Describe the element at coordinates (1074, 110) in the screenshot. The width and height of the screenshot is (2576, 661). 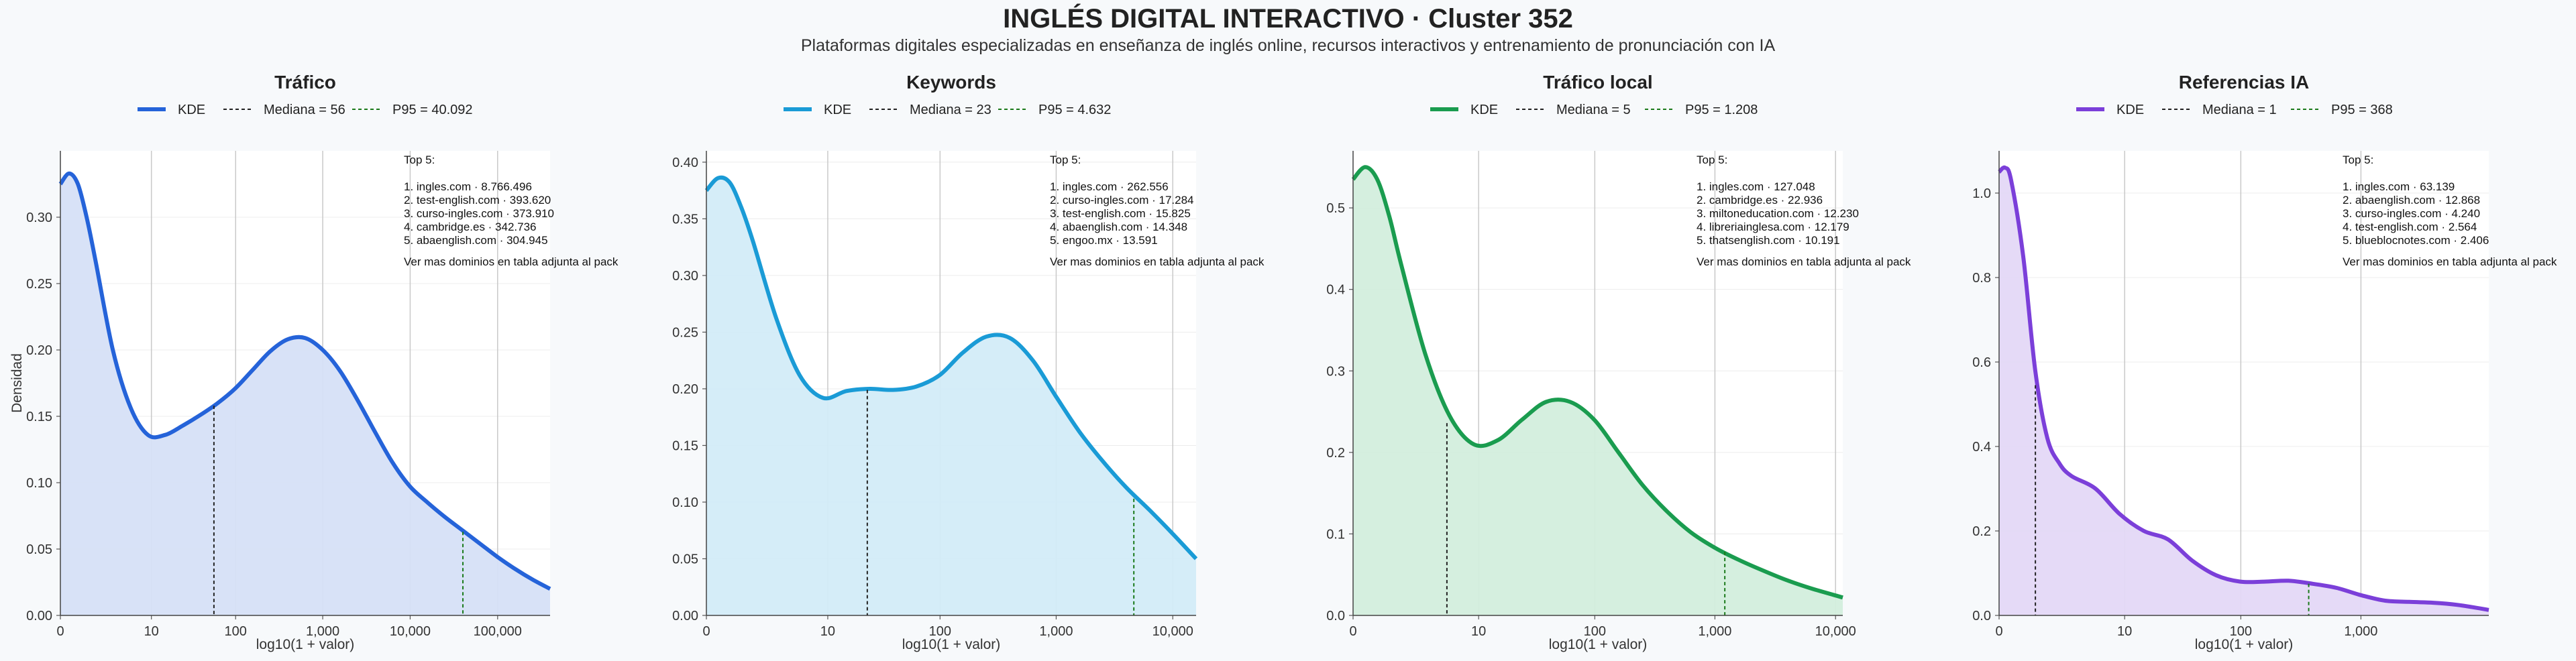
I see `legend-p95-label: P95 = 4.632` at that location.